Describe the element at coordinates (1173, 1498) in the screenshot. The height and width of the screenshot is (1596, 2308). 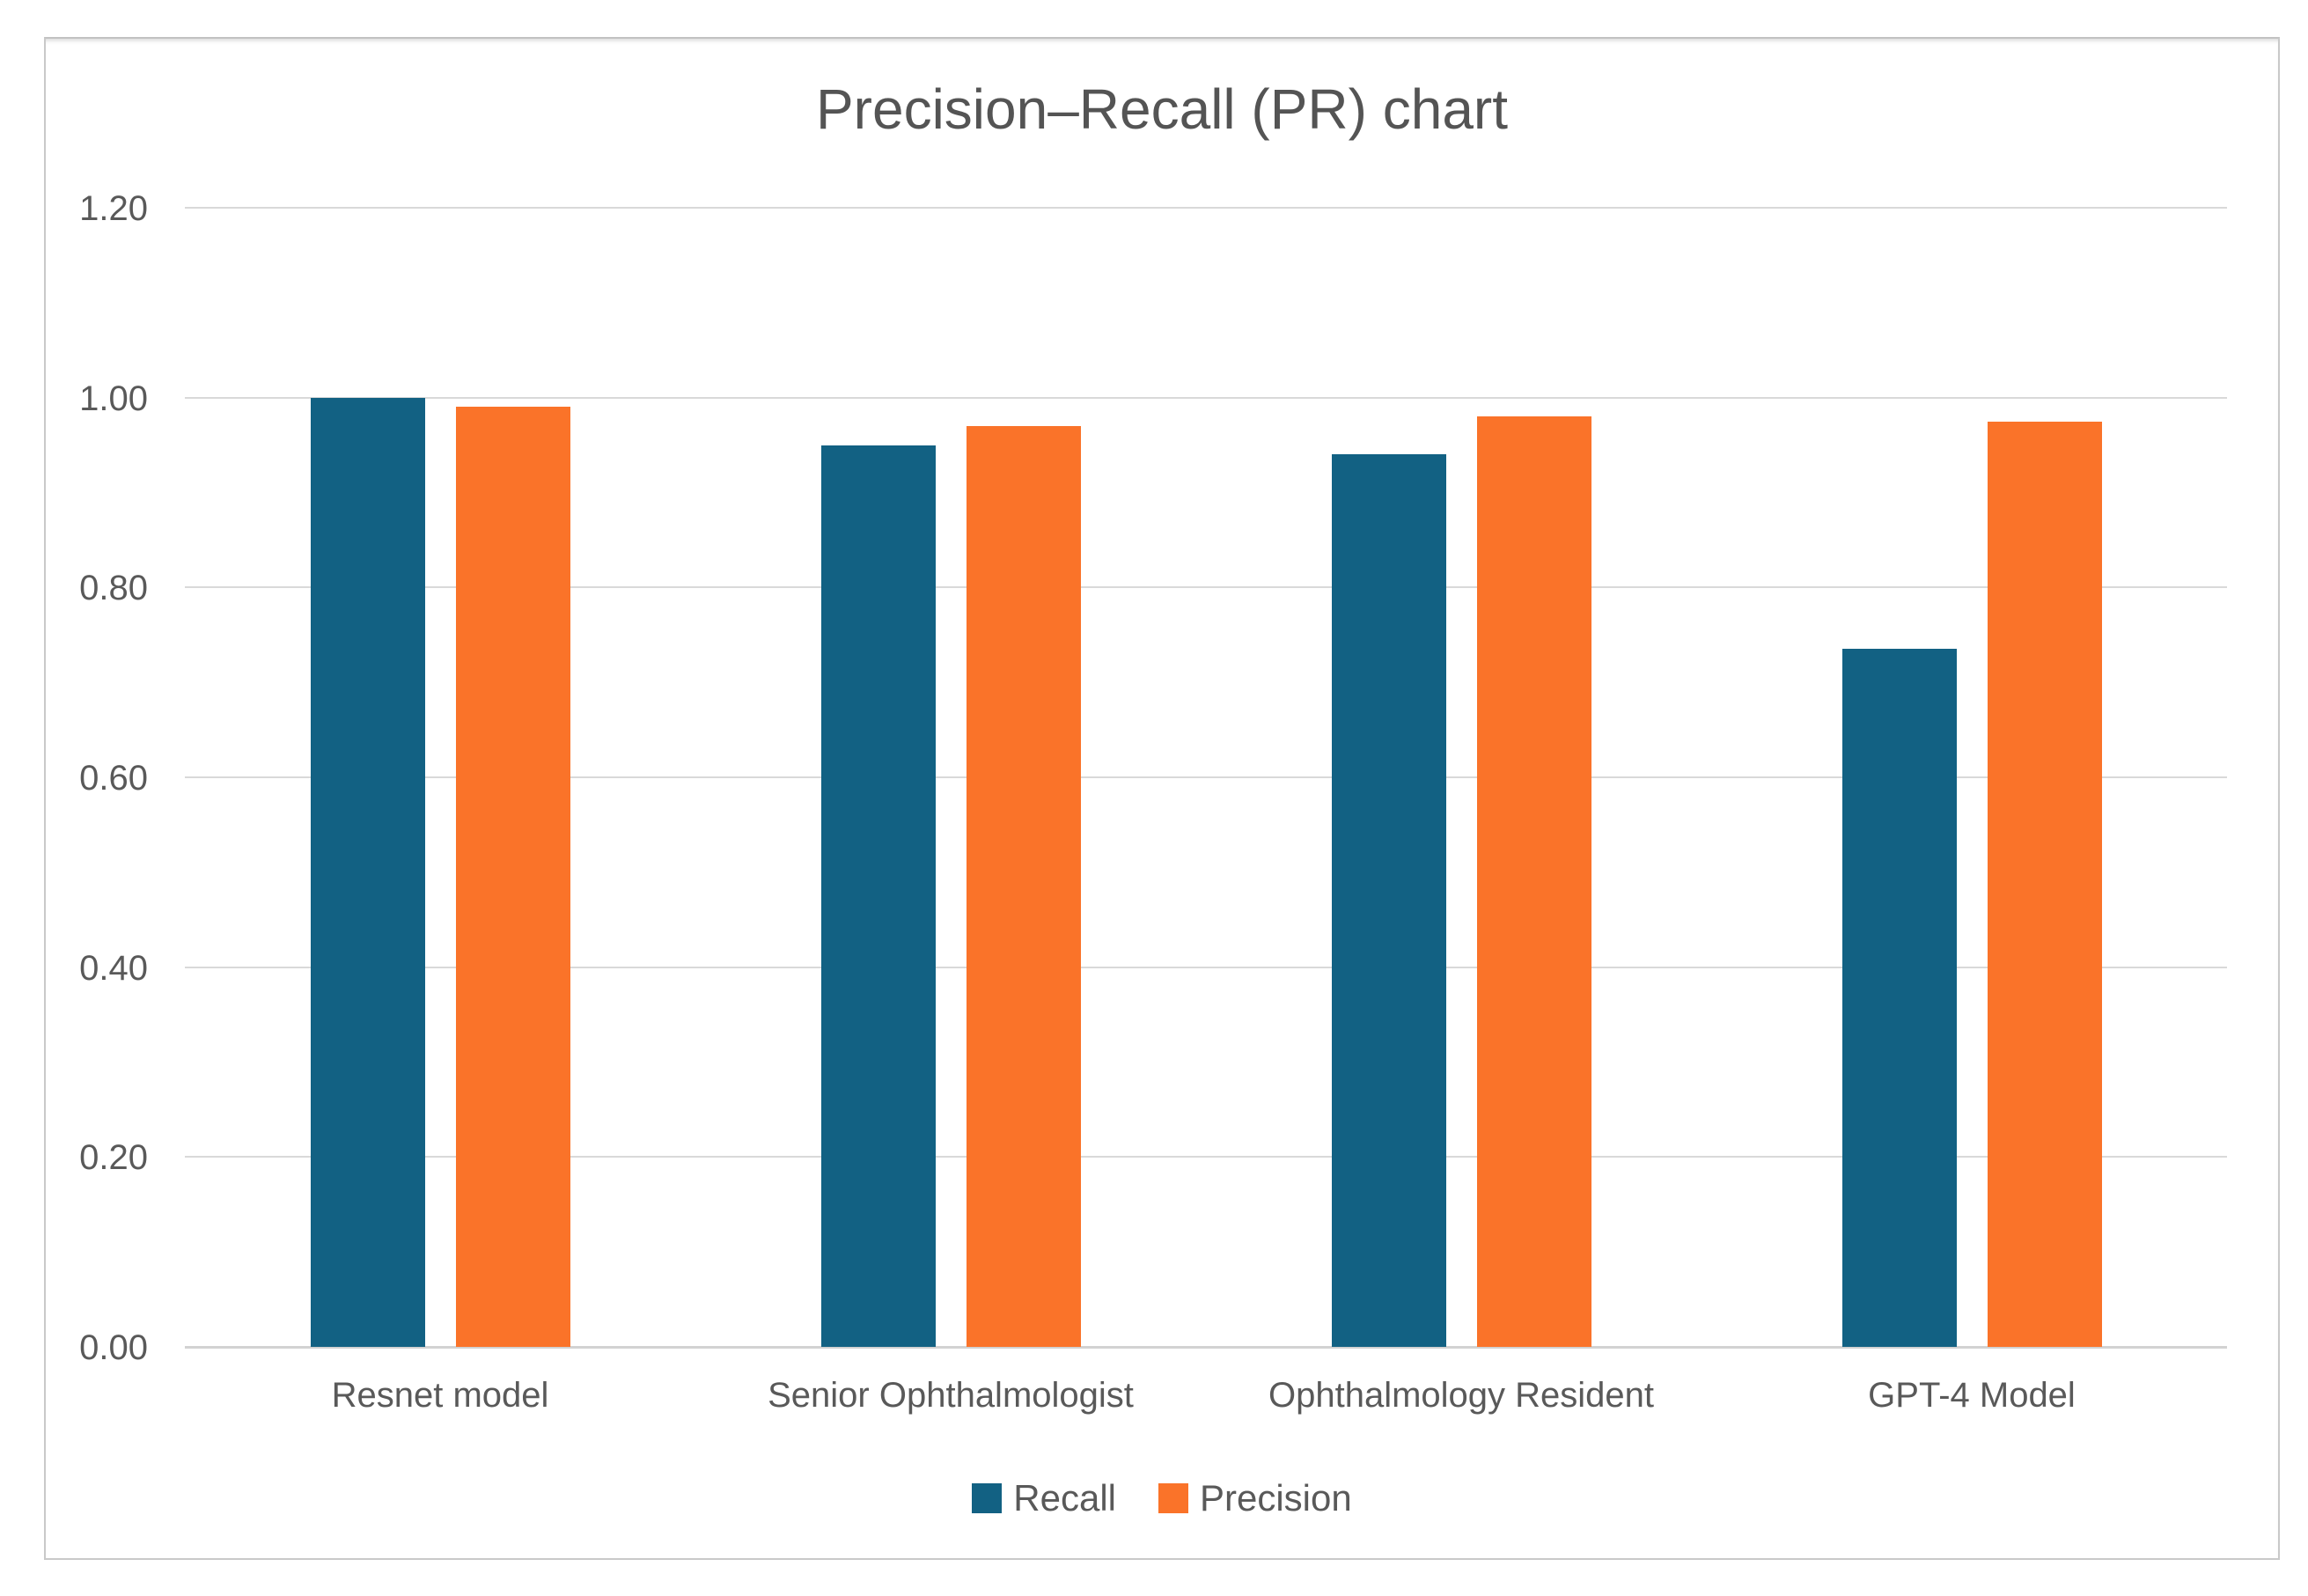
I see `legend-swatch-precision` at that location.